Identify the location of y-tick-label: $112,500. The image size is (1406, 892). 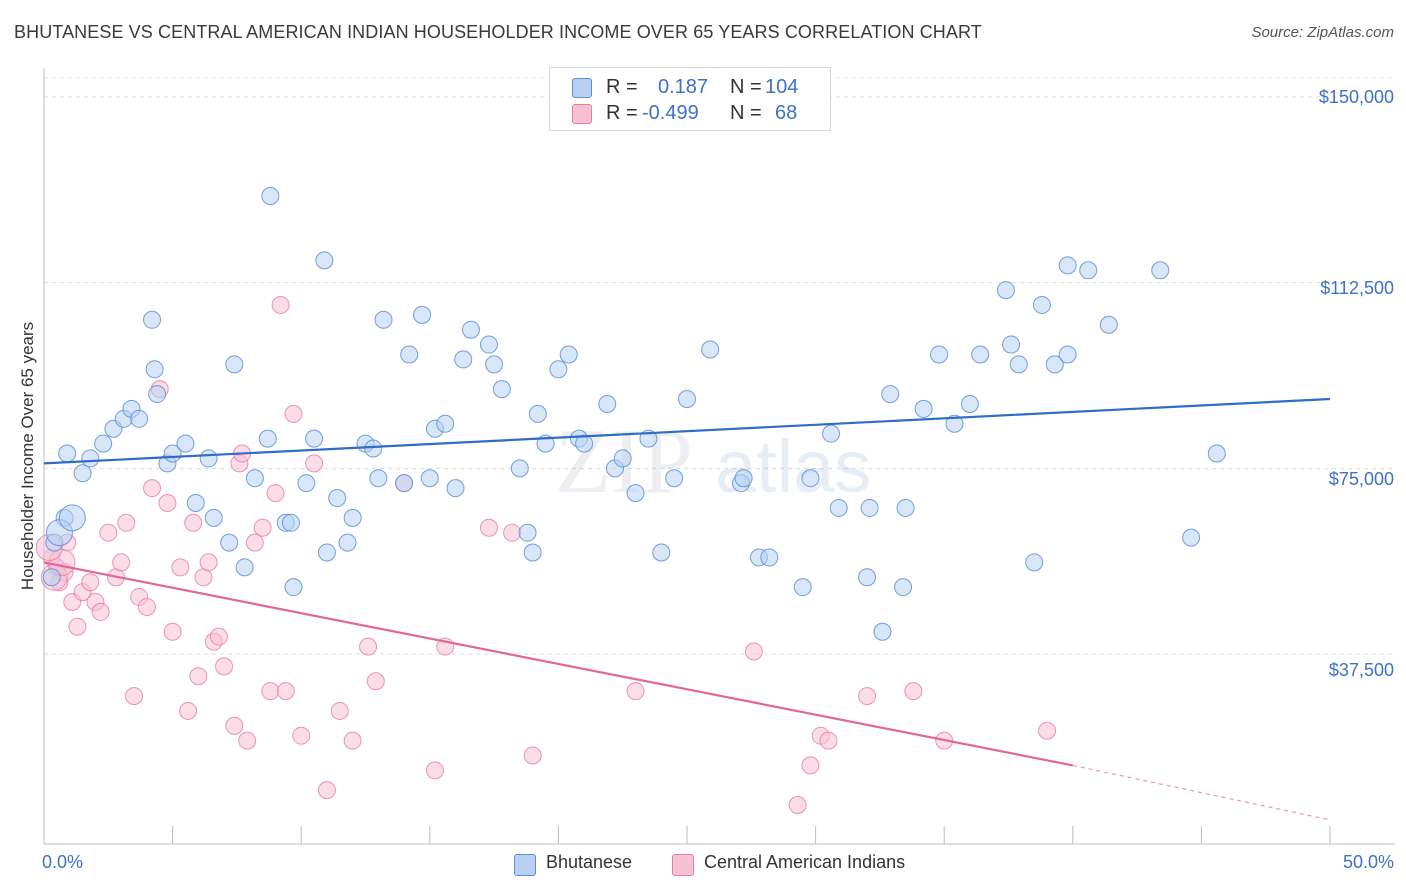
(1357, 288).